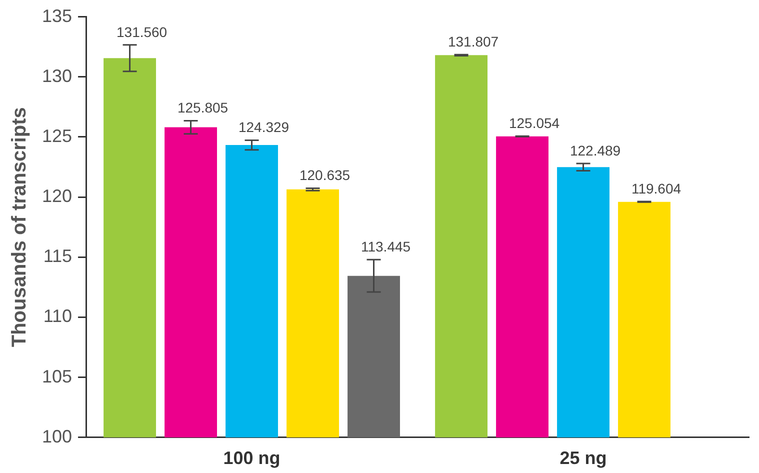  I want to click on data-label: 131.560, so click(142, 32).